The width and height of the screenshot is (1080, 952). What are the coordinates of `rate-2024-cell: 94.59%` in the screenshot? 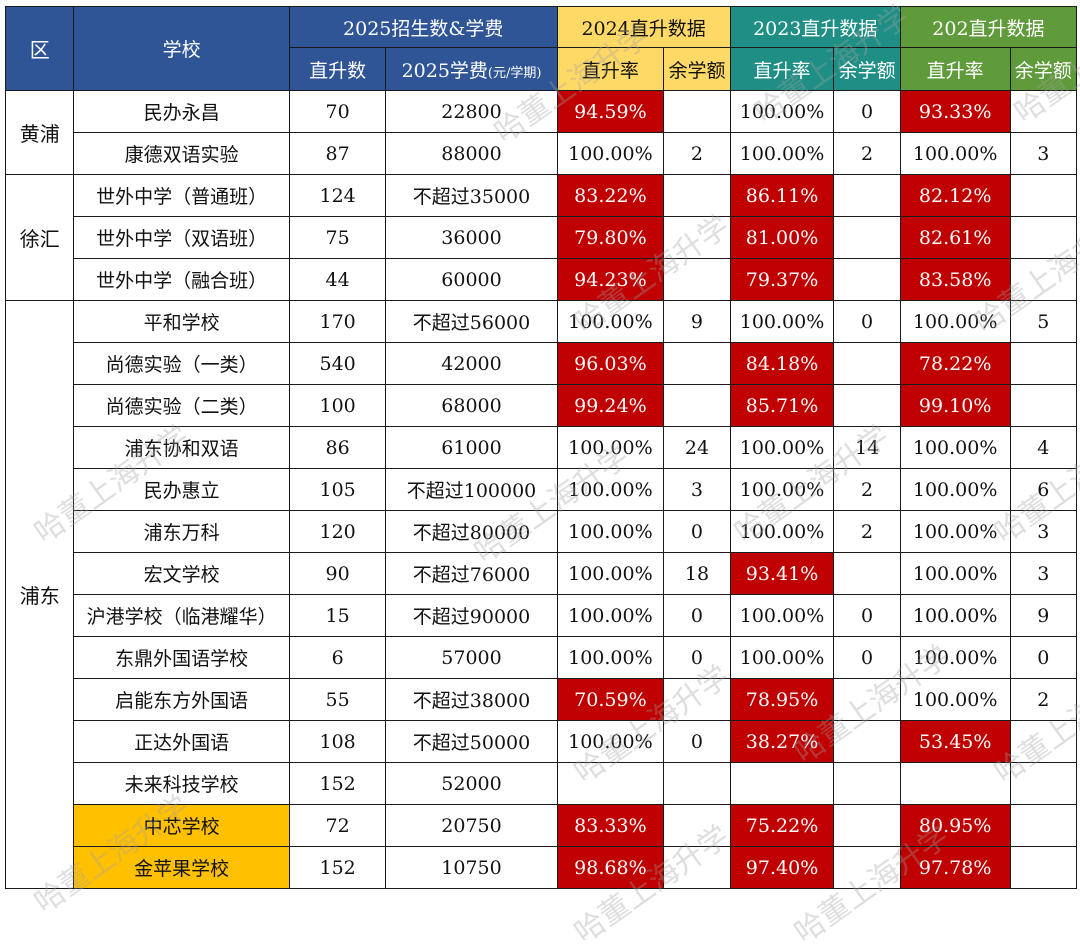 It's located at (610, 111).